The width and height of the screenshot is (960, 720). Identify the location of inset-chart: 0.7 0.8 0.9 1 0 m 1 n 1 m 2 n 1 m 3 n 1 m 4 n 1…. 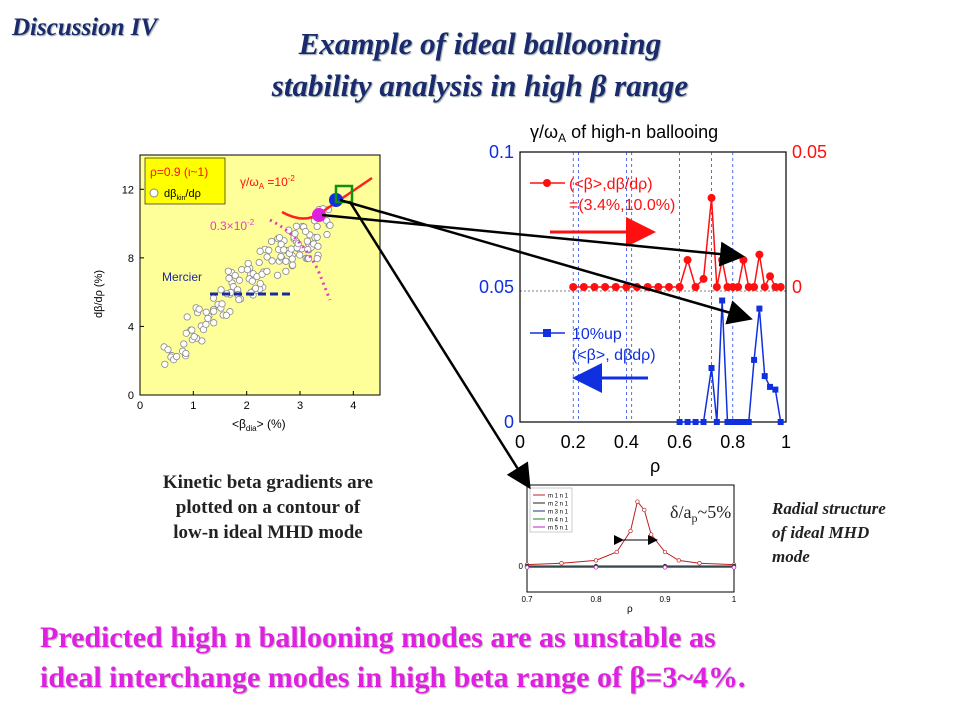
(628, 549).